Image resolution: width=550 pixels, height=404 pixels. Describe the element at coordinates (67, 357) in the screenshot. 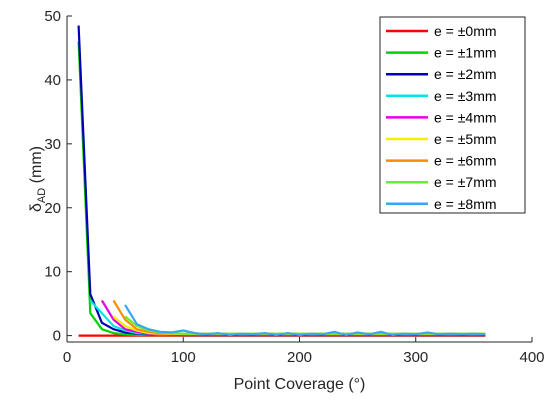

I see `x-tick-label-0: 0` at that location.